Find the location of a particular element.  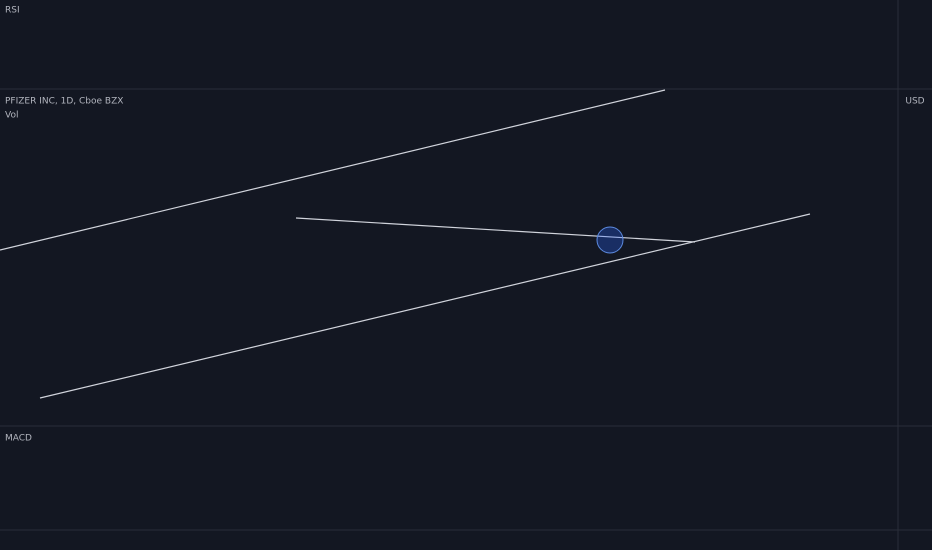

macd-title: MACD is located at coordinates (18, 439).